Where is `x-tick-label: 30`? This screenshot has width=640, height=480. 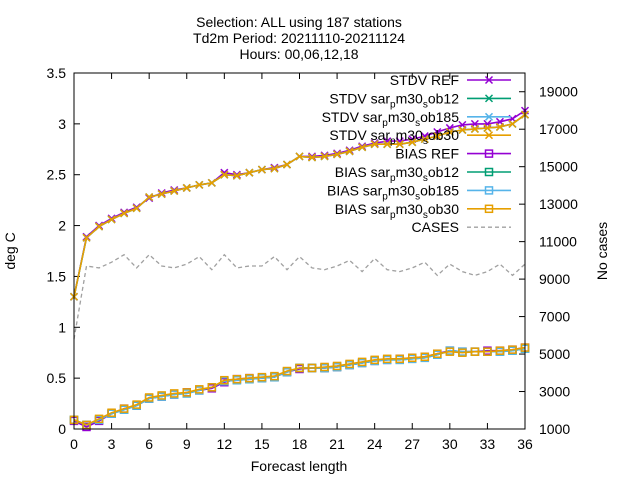
x-tick-label: 30 is located at coordinates (450, 444).